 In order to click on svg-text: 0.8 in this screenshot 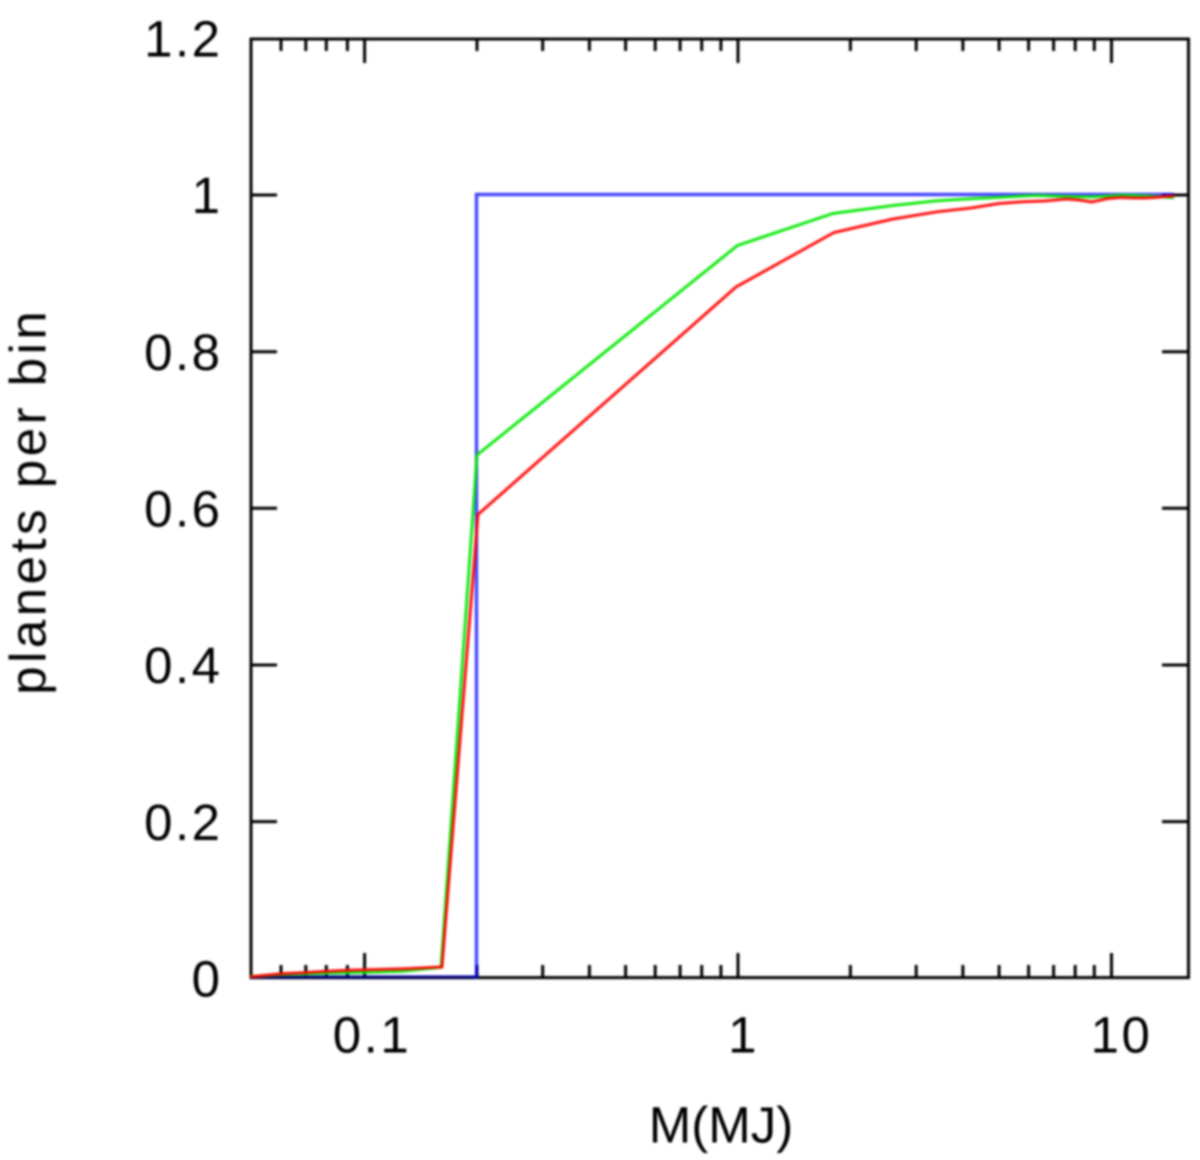, I will do `click(183, 352)`.